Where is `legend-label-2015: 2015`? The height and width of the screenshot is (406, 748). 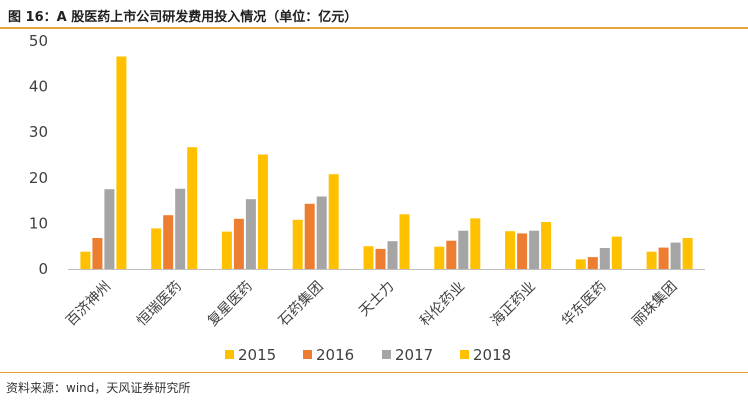 legend-label-2015: 2015 is located at coordinates (257, 355).